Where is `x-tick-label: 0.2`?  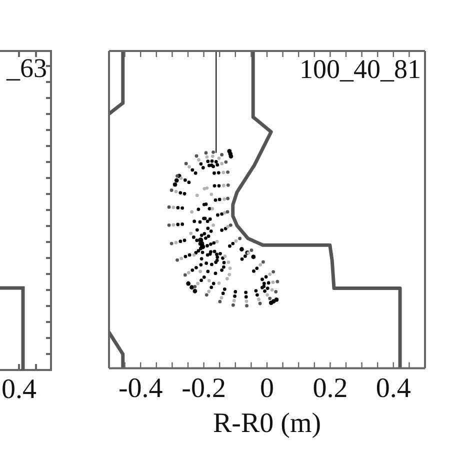 x-tick-label: 0.2 is located at coordinates (330, 388).